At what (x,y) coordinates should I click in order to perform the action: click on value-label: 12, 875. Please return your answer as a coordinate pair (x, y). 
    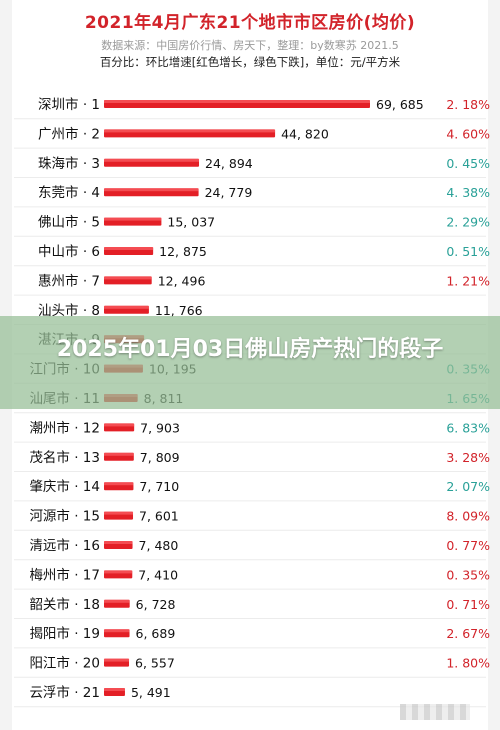
    Looking at the image, I should click on (183, 251).